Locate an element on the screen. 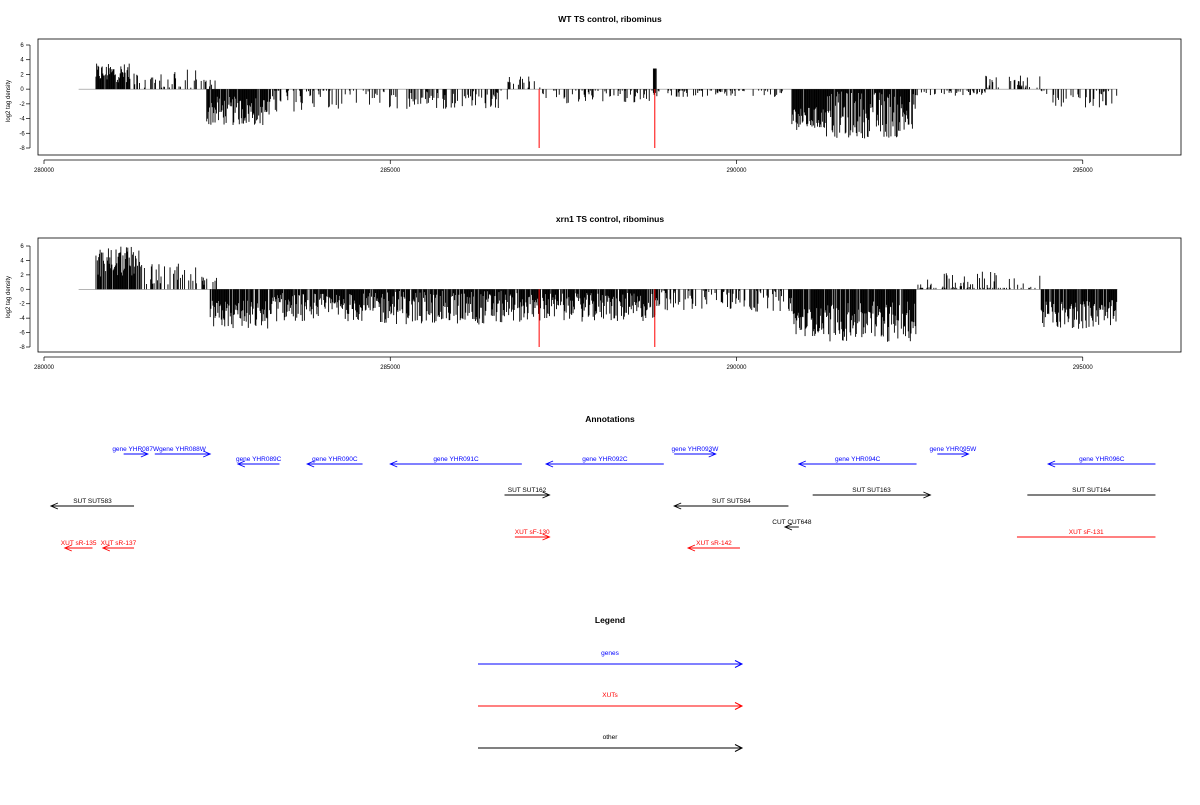 Image resolution: width=1200 pixels, height=805 pixels. annotation-feature: gene YHR095W is located at coordinates (953, 452).